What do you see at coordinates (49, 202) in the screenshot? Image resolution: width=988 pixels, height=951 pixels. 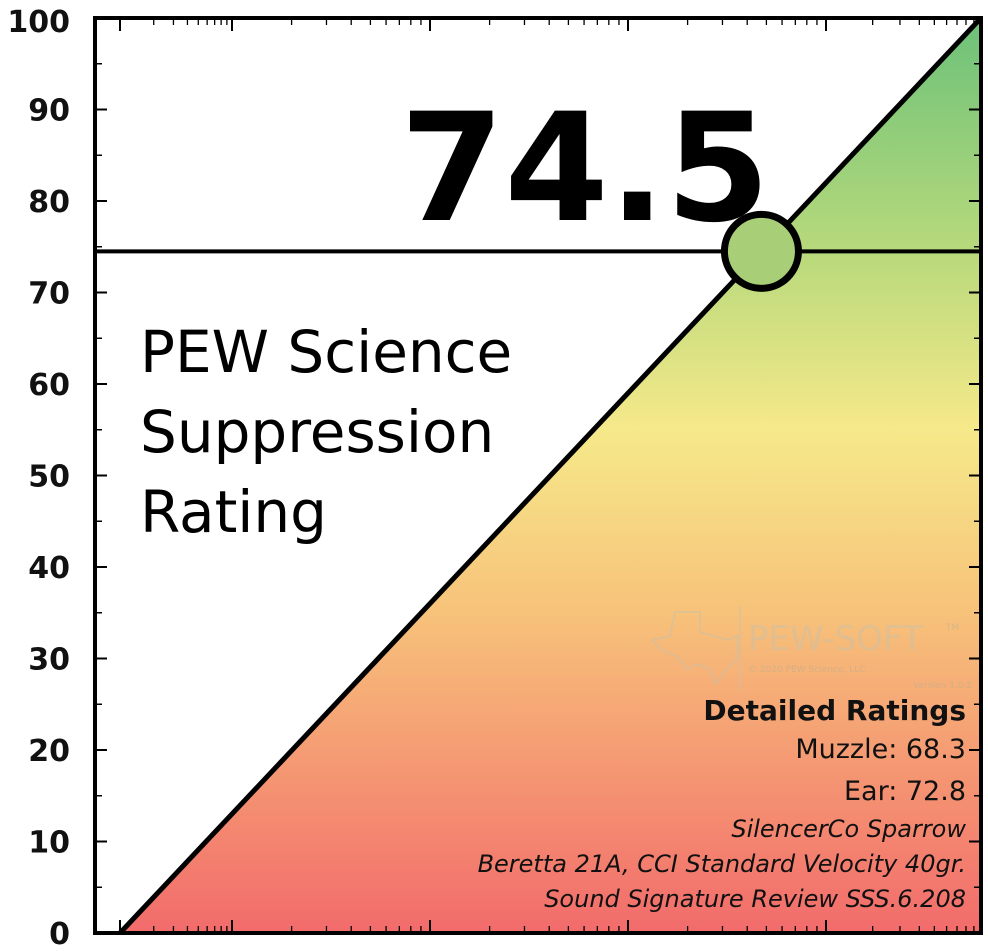 I see `y-tick-label: 80` at bounding box center [49, 202].